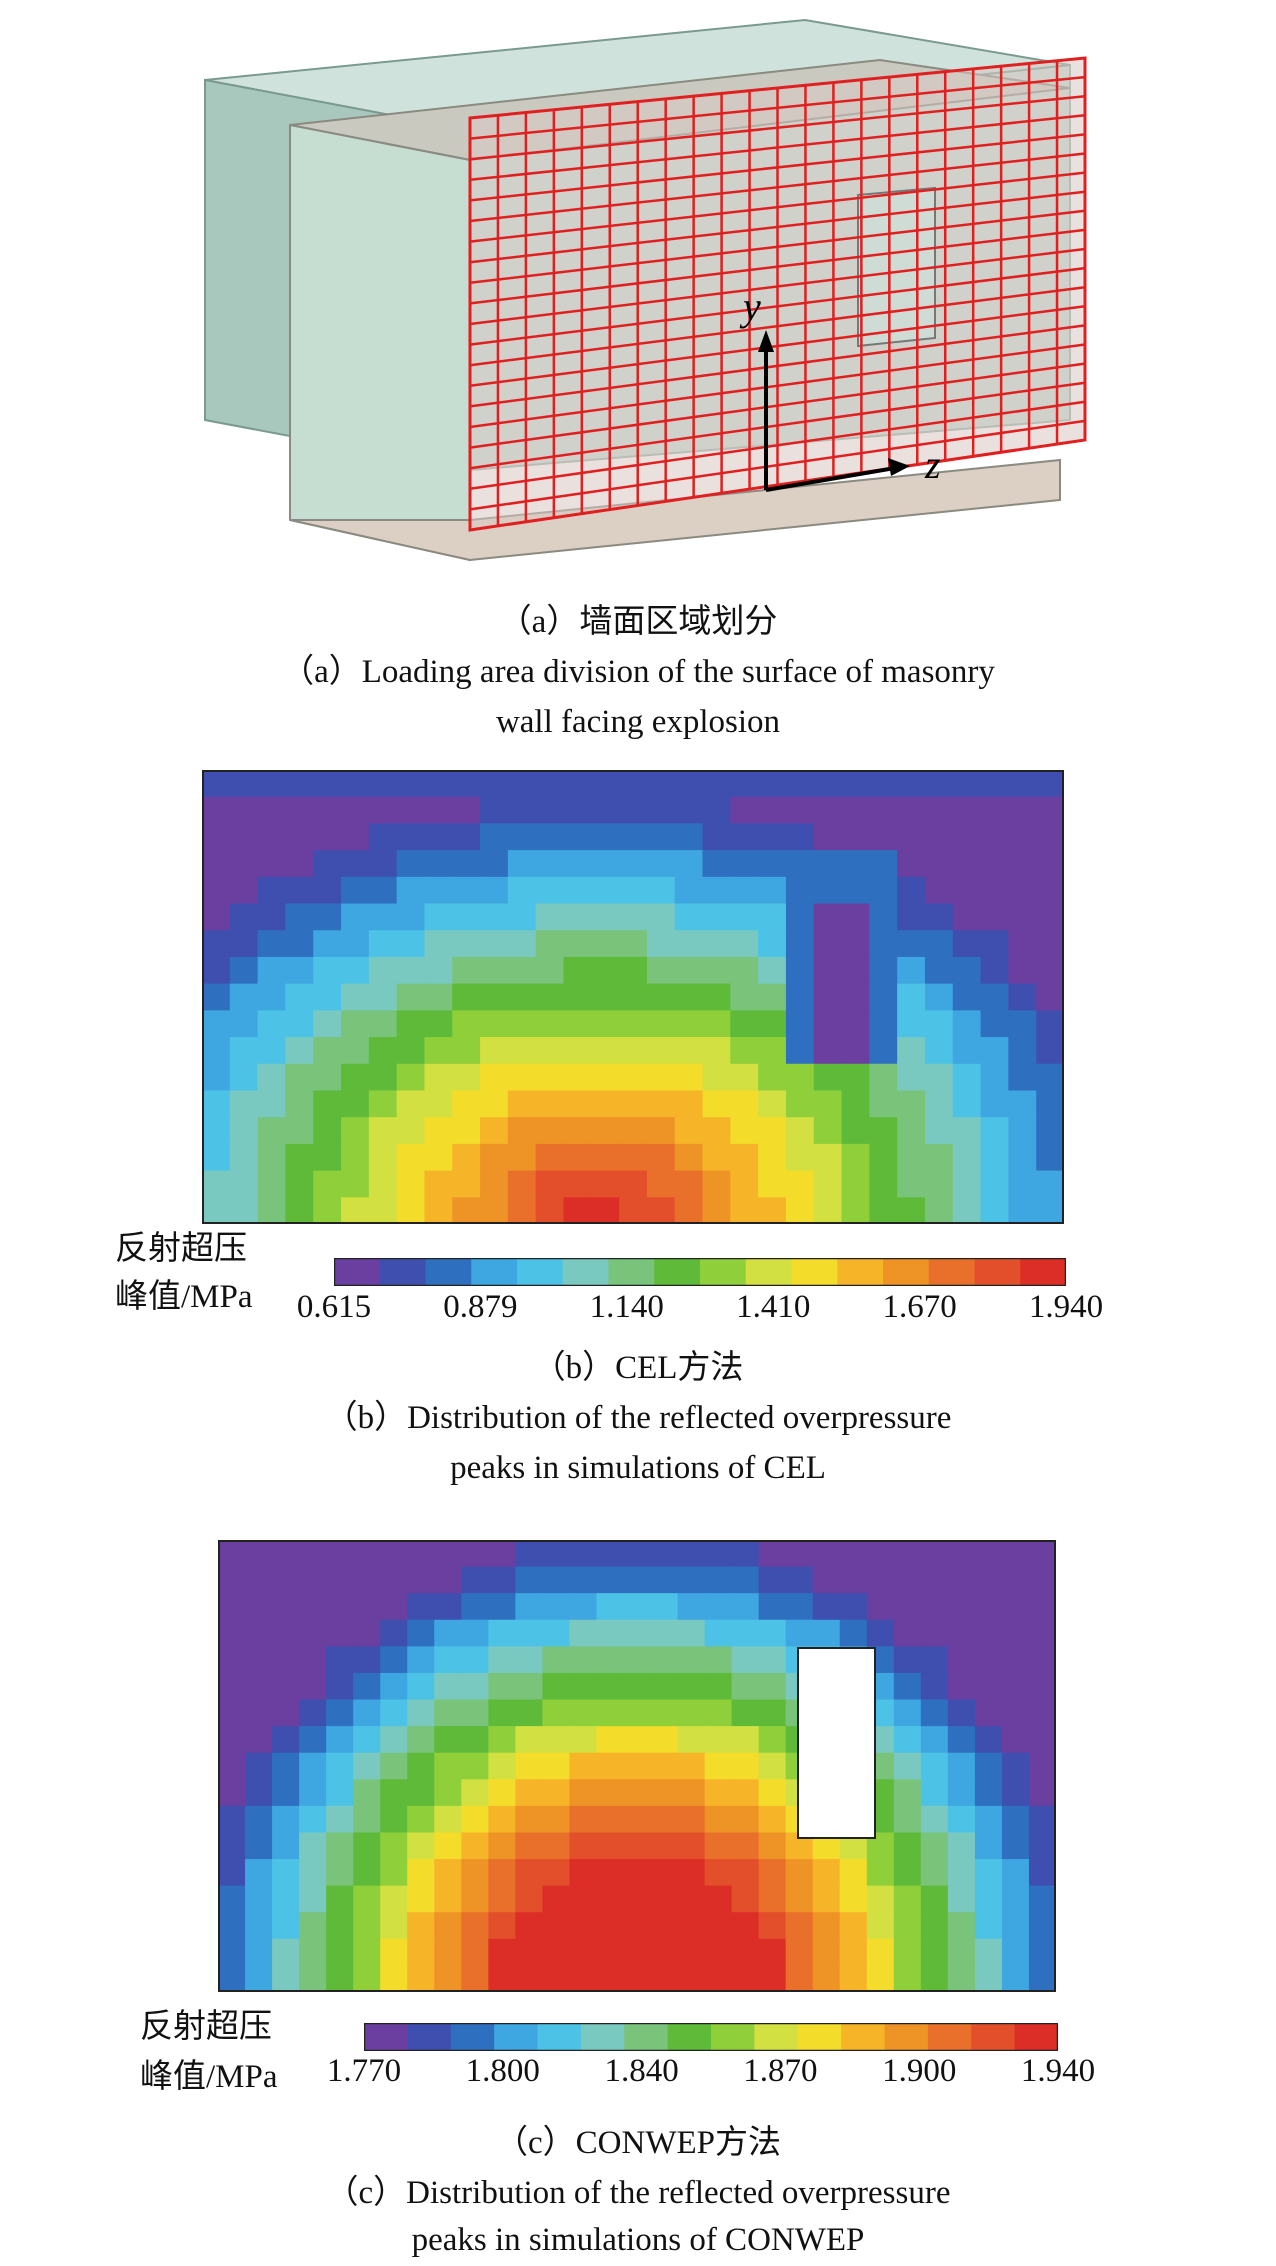  I want to click on caption-b-en-2: peaks in simulations of CEL, so click(638, 1468).